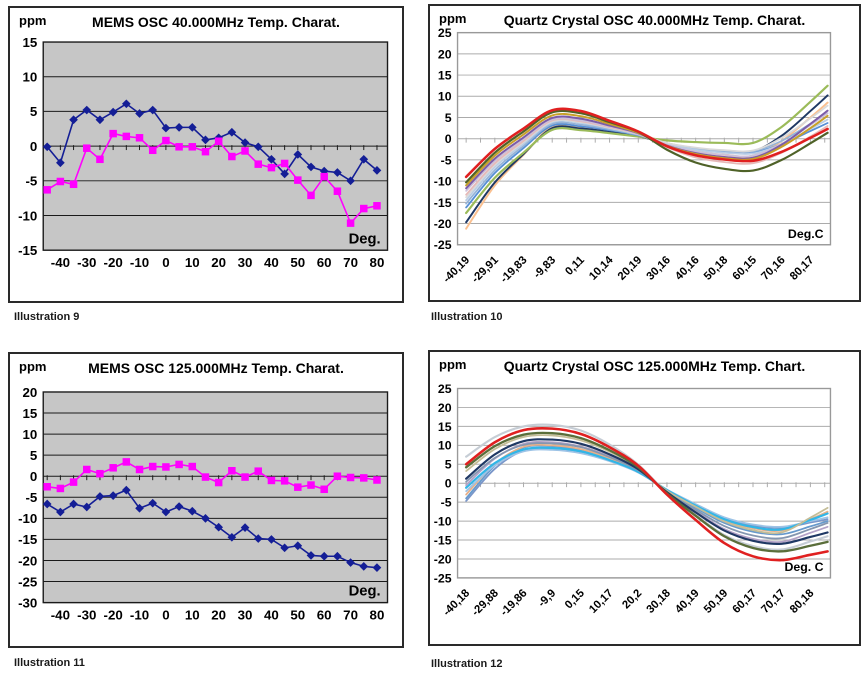 This screenshot has width=865, height=682. What do you see at coordinates (445, 76) in the screenshot?
I see `svg-text: 15` at bounding box center [445, 76].